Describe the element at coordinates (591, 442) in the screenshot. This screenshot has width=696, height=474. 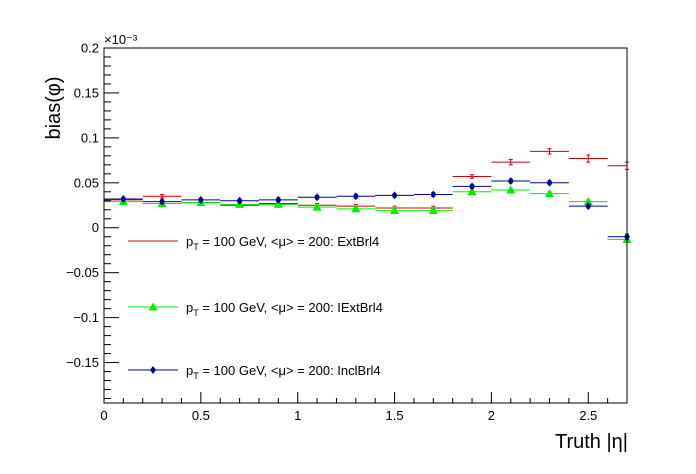
I see `x-axis-title: Truth |η|` at that location.